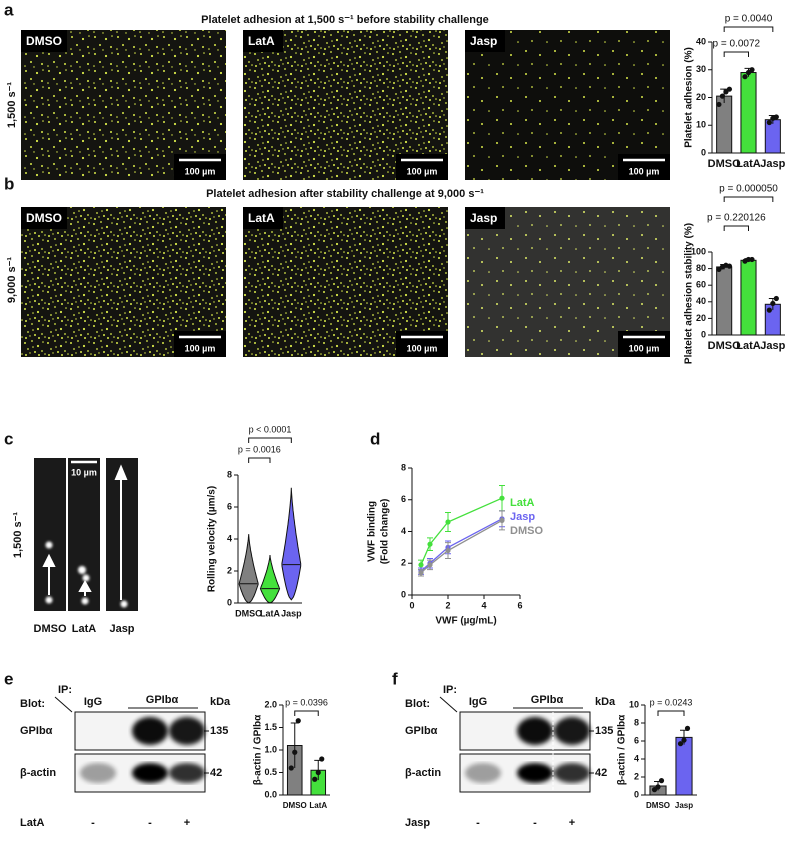 The height and width of the screenshot is (845, 797). Describe the element at coordinates (86, 546) in the screenshot. I see `kymographs: 10 µm DMSO LatA Jasp` at that location.